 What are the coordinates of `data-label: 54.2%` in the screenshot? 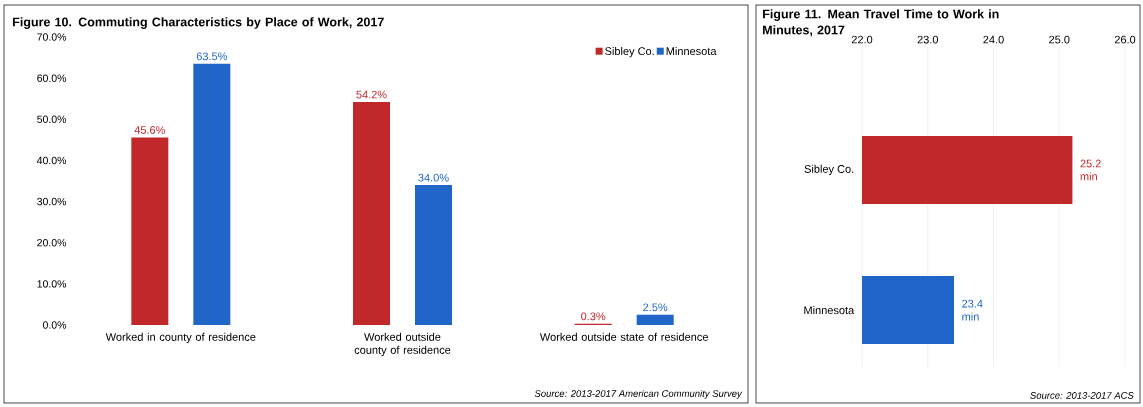 It's located at (371, 94).